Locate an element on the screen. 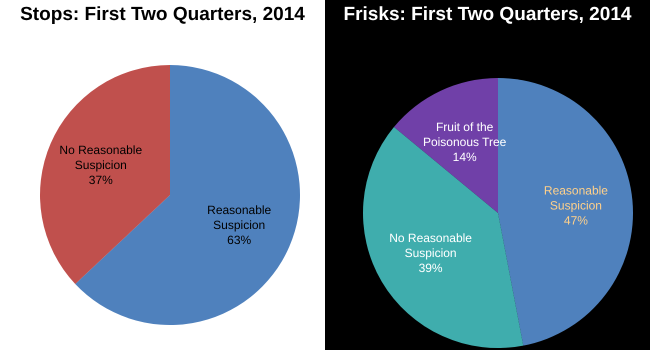 This screenshot has width=651, height=350. slice-label: Fruit of the Poisonous Tree is located at coordinates (464, 135).